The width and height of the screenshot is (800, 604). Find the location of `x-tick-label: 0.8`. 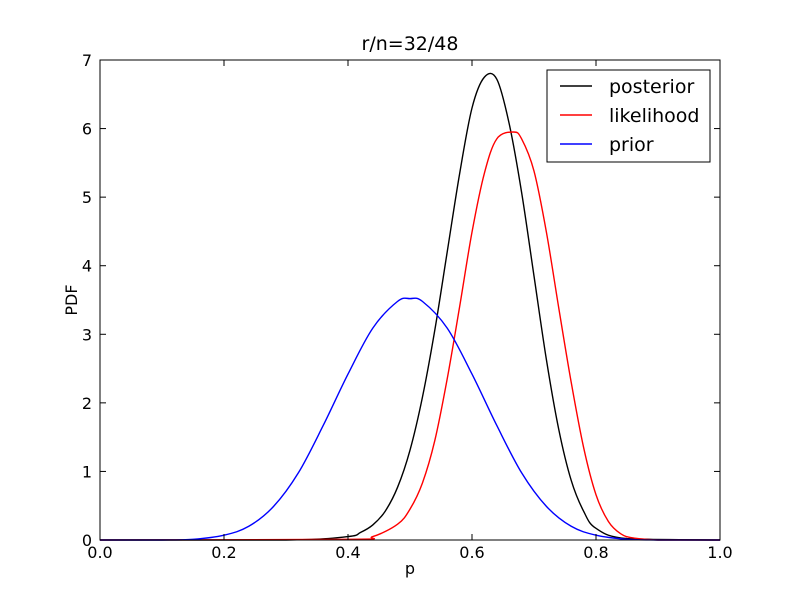

x-tick-label: 0.8 is located at coordinates (595, 552).